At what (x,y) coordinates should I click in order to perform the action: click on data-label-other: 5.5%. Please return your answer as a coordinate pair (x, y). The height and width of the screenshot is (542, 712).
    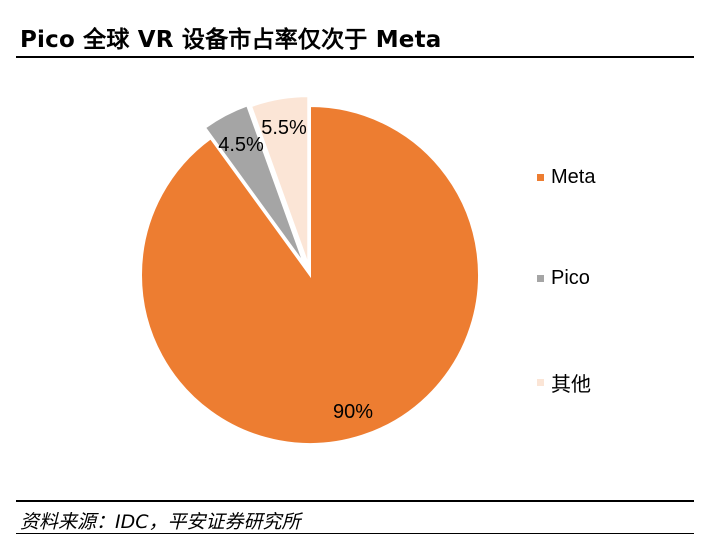
    Looking at the image, I should click on (284, 128).